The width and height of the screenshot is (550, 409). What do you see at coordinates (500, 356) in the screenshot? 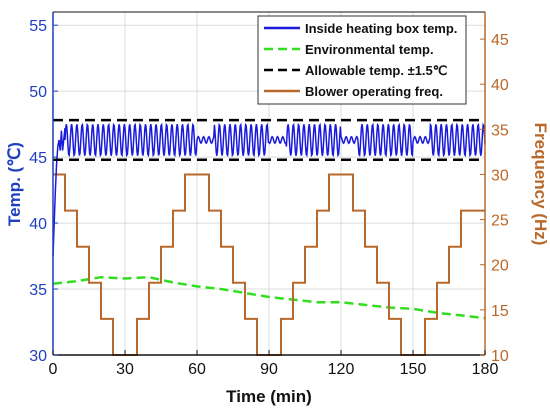
I see `y-right-tick-label-10: 10` at bounding box center [500, 356].